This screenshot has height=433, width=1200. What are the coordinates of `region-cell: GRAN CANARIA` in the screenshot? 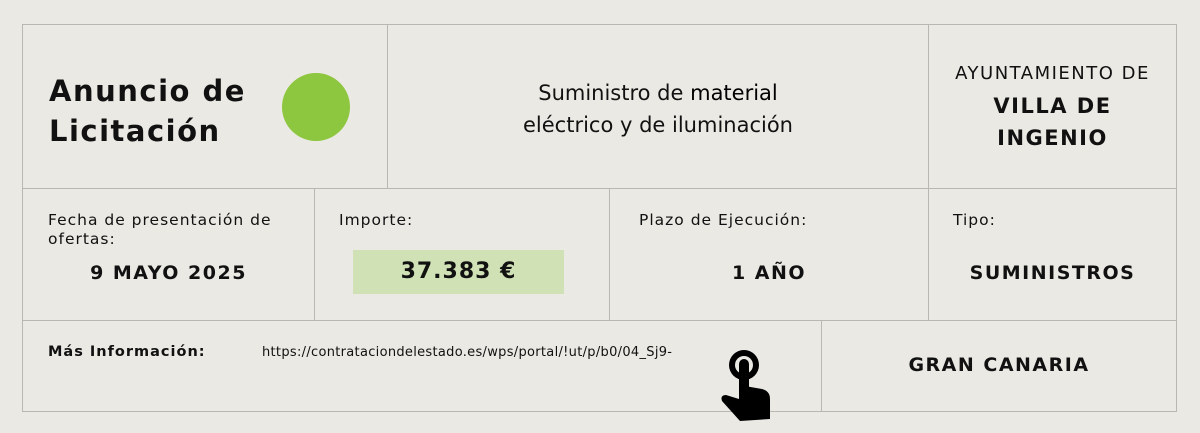 It's located at (999, 366).